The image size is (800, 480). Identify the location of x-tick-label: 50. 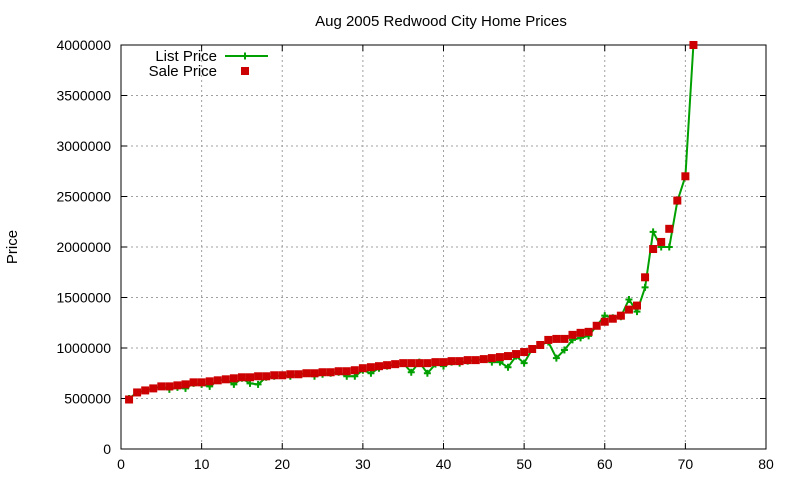
(524, 464).